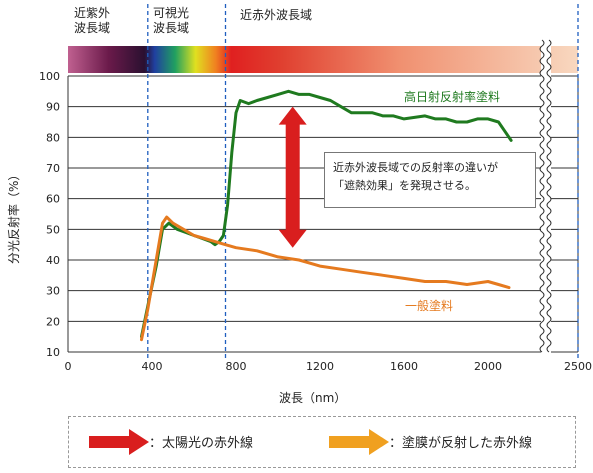  I want to click on x-tick-1200: 1200, so click(320, 366).